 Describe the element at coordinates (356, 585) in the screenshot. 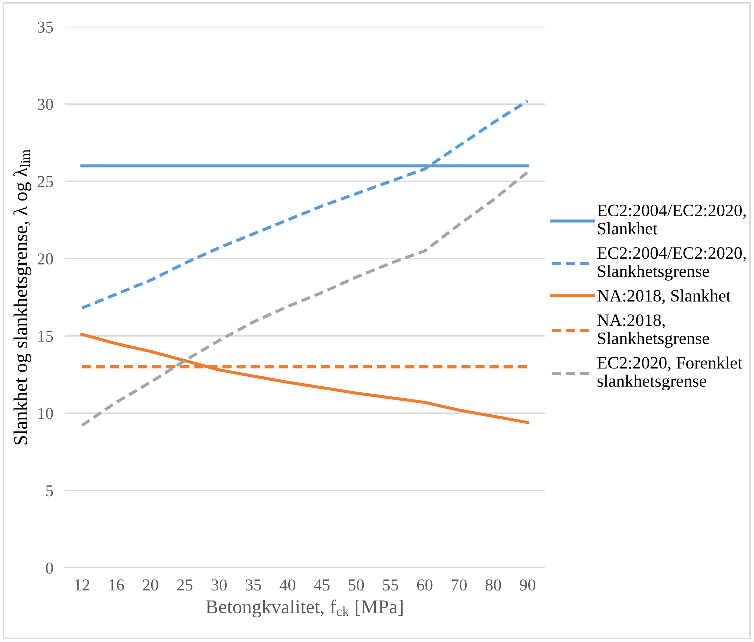

I see `x-tick-label: 50` at that location.